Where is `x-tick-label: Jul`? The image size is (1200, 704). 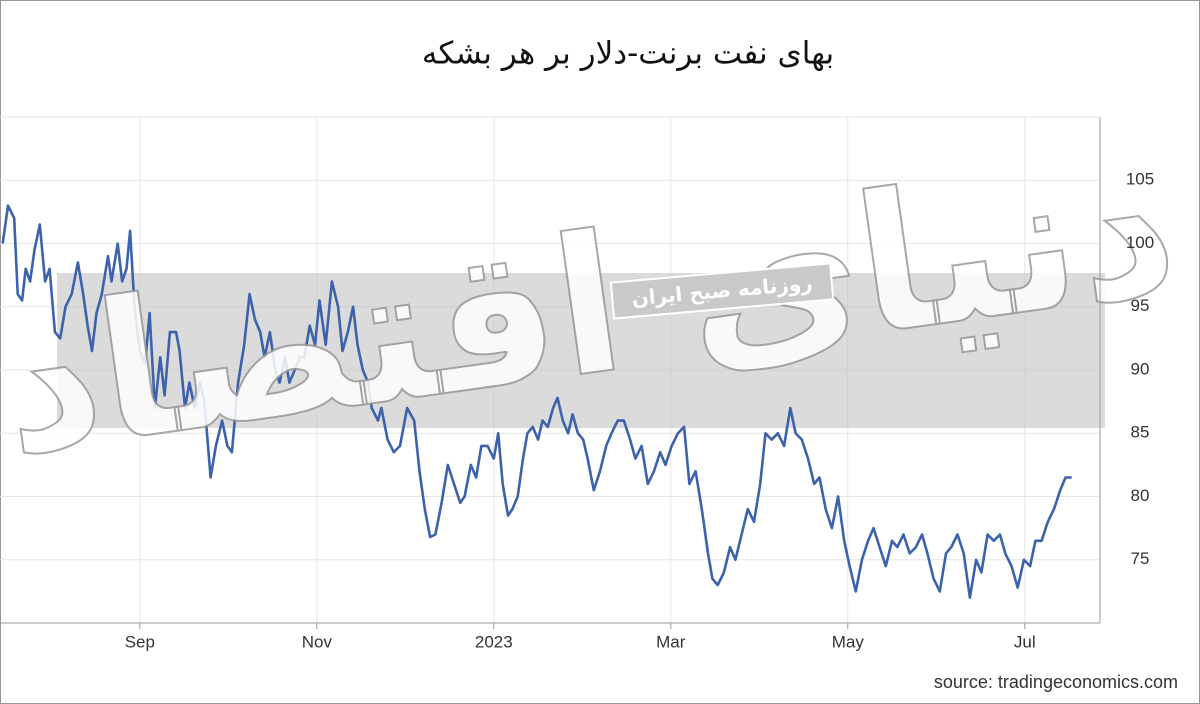 x-tick-label: Jul is located at coordinates (1025, 641).